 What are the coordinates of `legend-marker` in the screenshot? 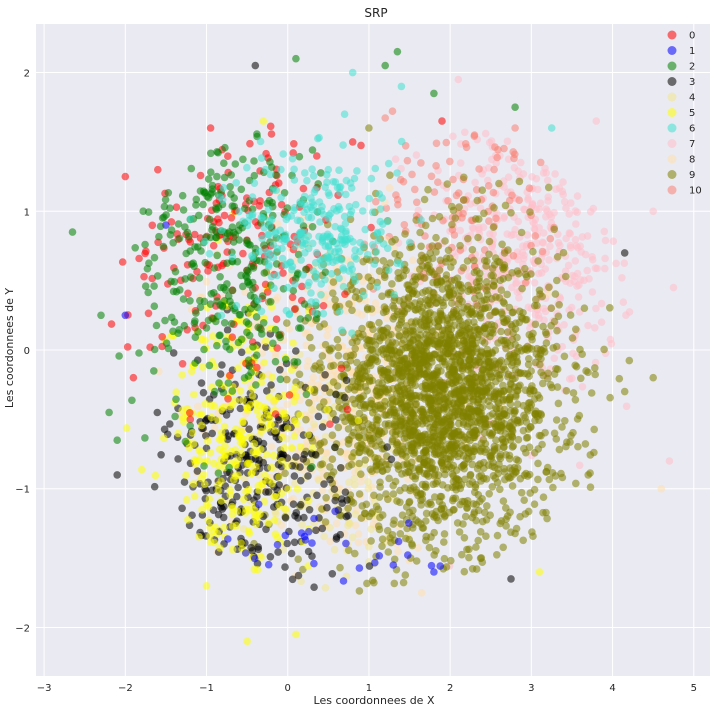 It's located at (672, 174).